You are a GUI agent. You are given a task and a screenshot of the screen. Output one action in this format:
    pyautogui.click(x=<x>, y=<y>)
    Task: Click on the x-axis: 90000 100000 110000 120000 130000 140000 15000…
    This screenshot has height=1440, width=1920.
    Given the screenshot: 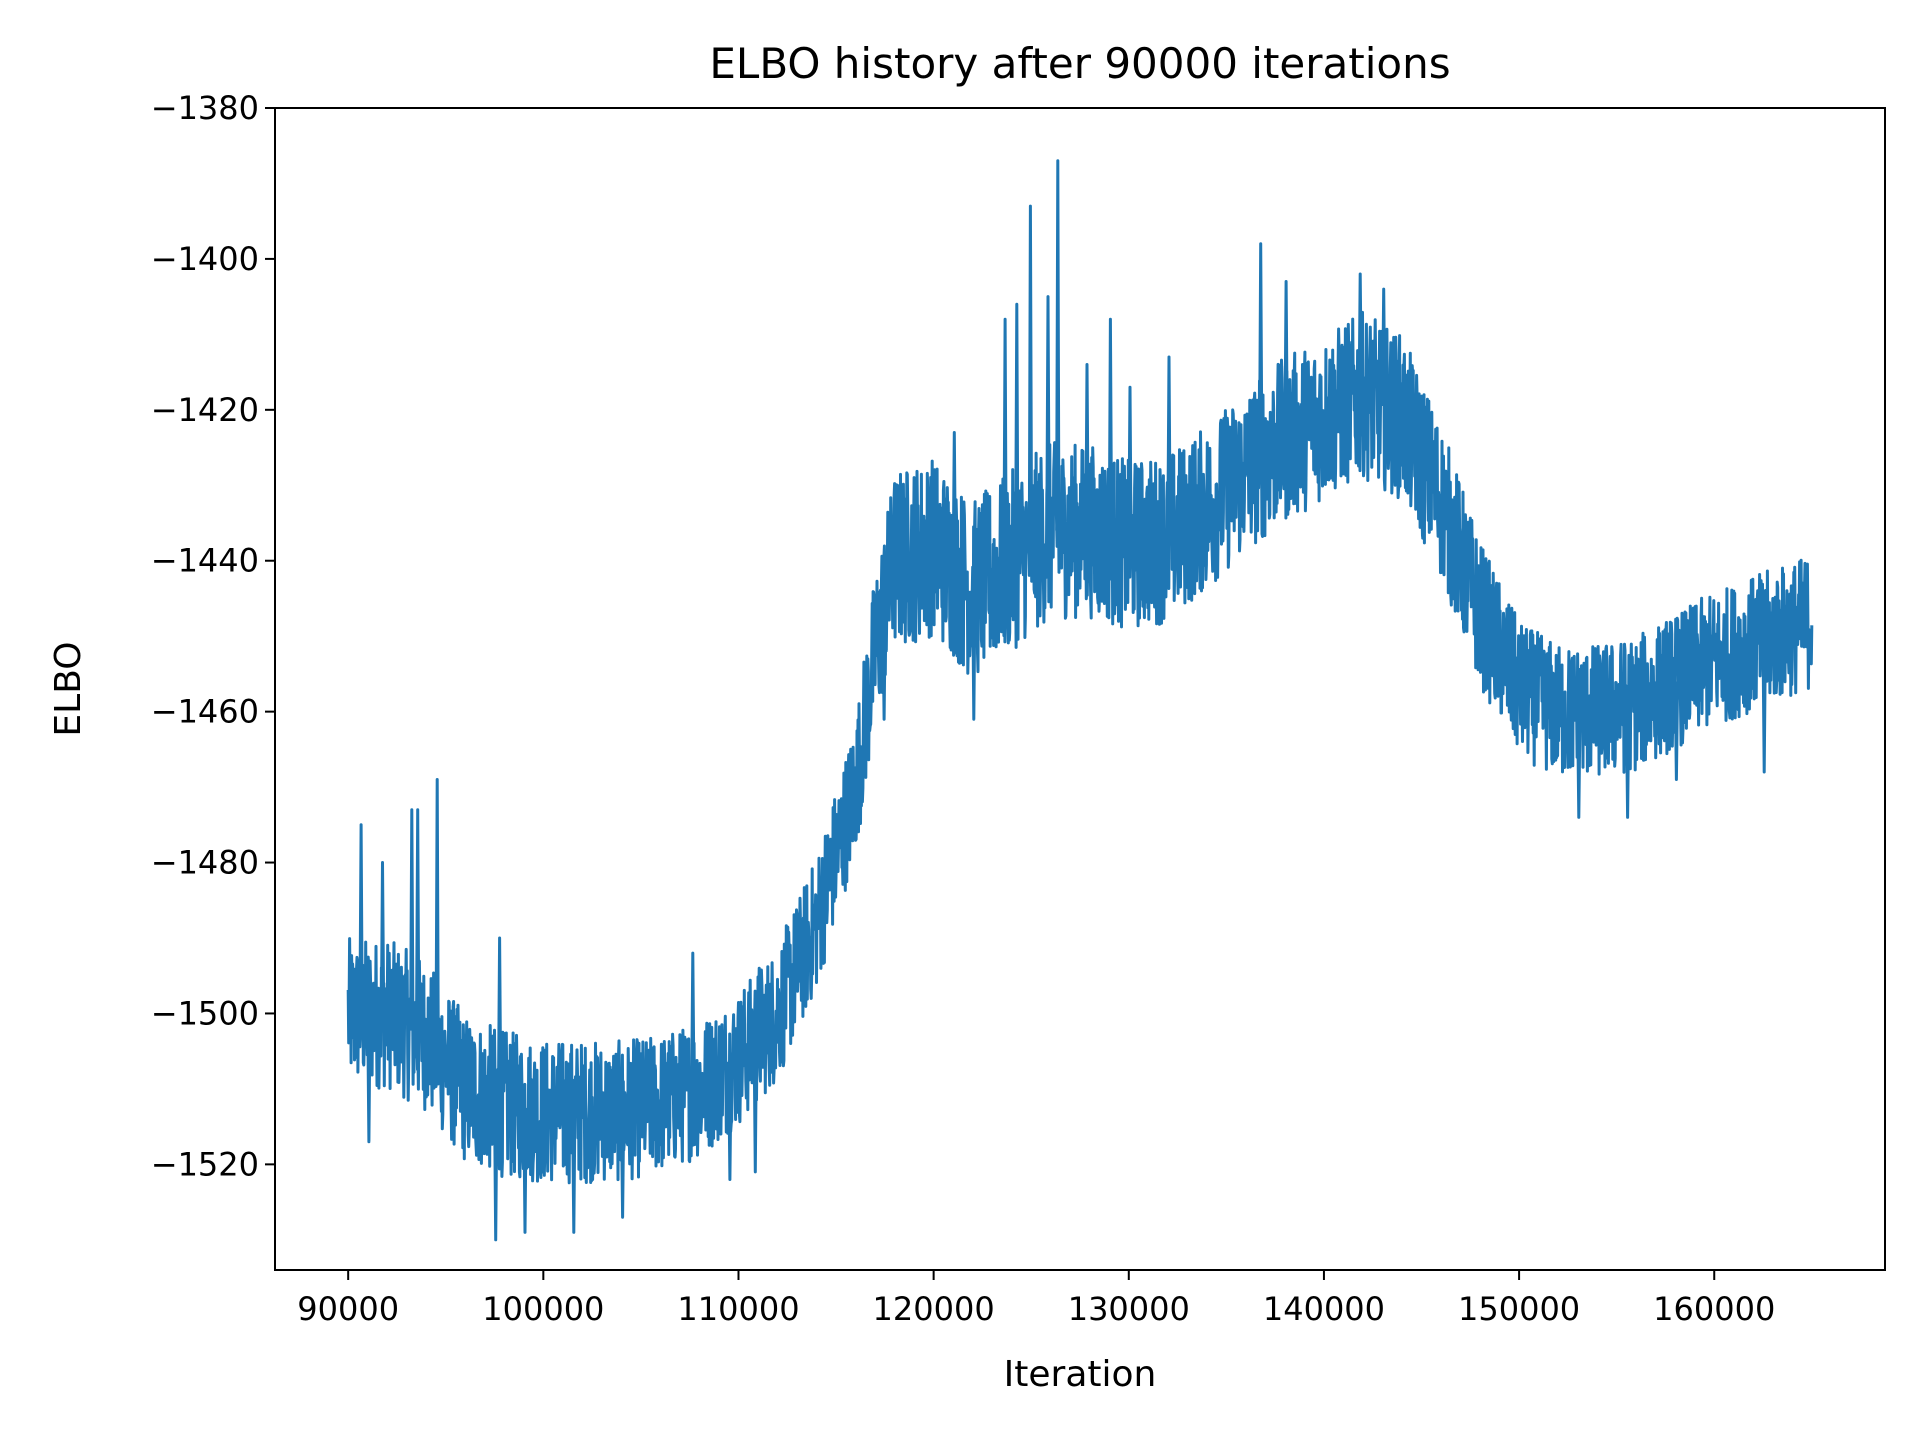 What is the action you would take?
    pyautogui.click(x=1036, y=1299)
    